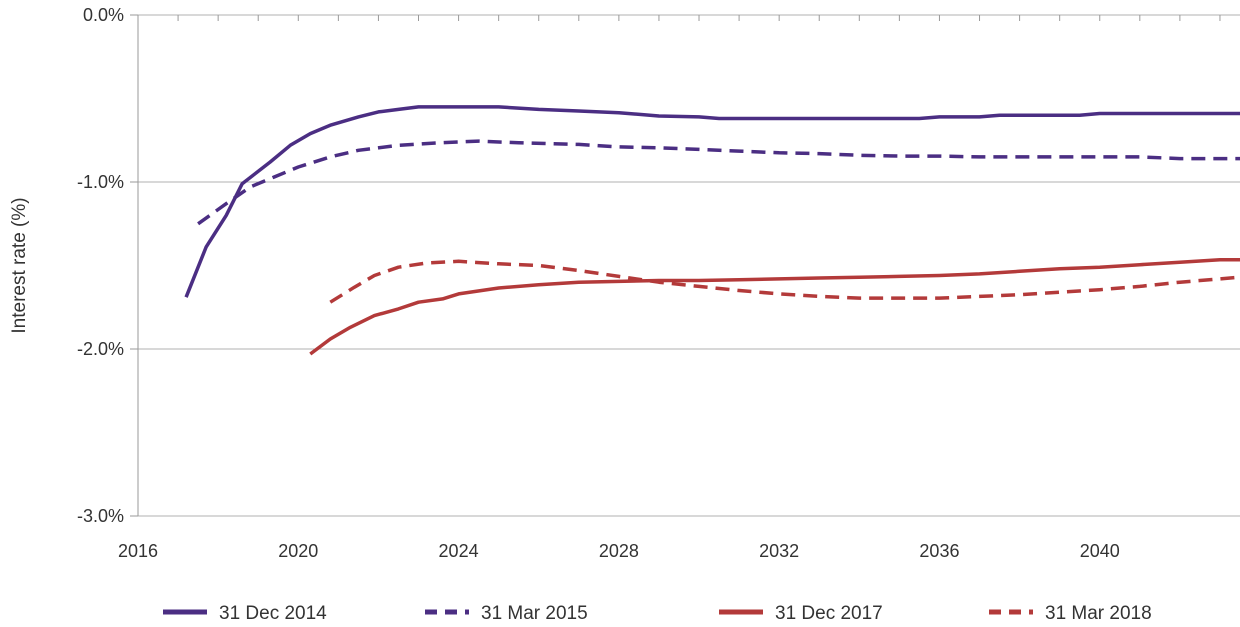  Describe the element at coordinates (273, 613) in the screenshot. I see `legend-label: 31 Dec 2014` at that location.